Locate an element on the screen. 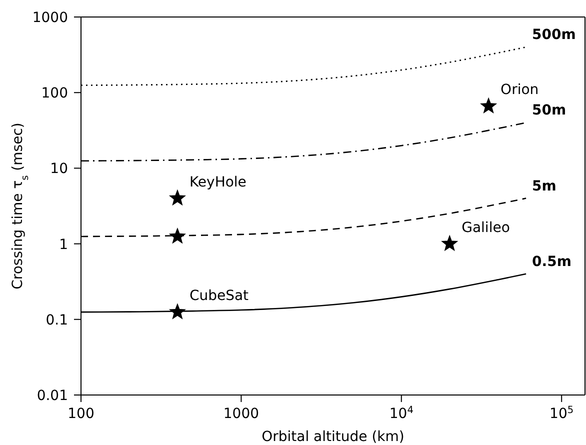 The height and width of the screenshot is (445, 586). y-tick-label: 0.01 is located at coordinates (52, 396).